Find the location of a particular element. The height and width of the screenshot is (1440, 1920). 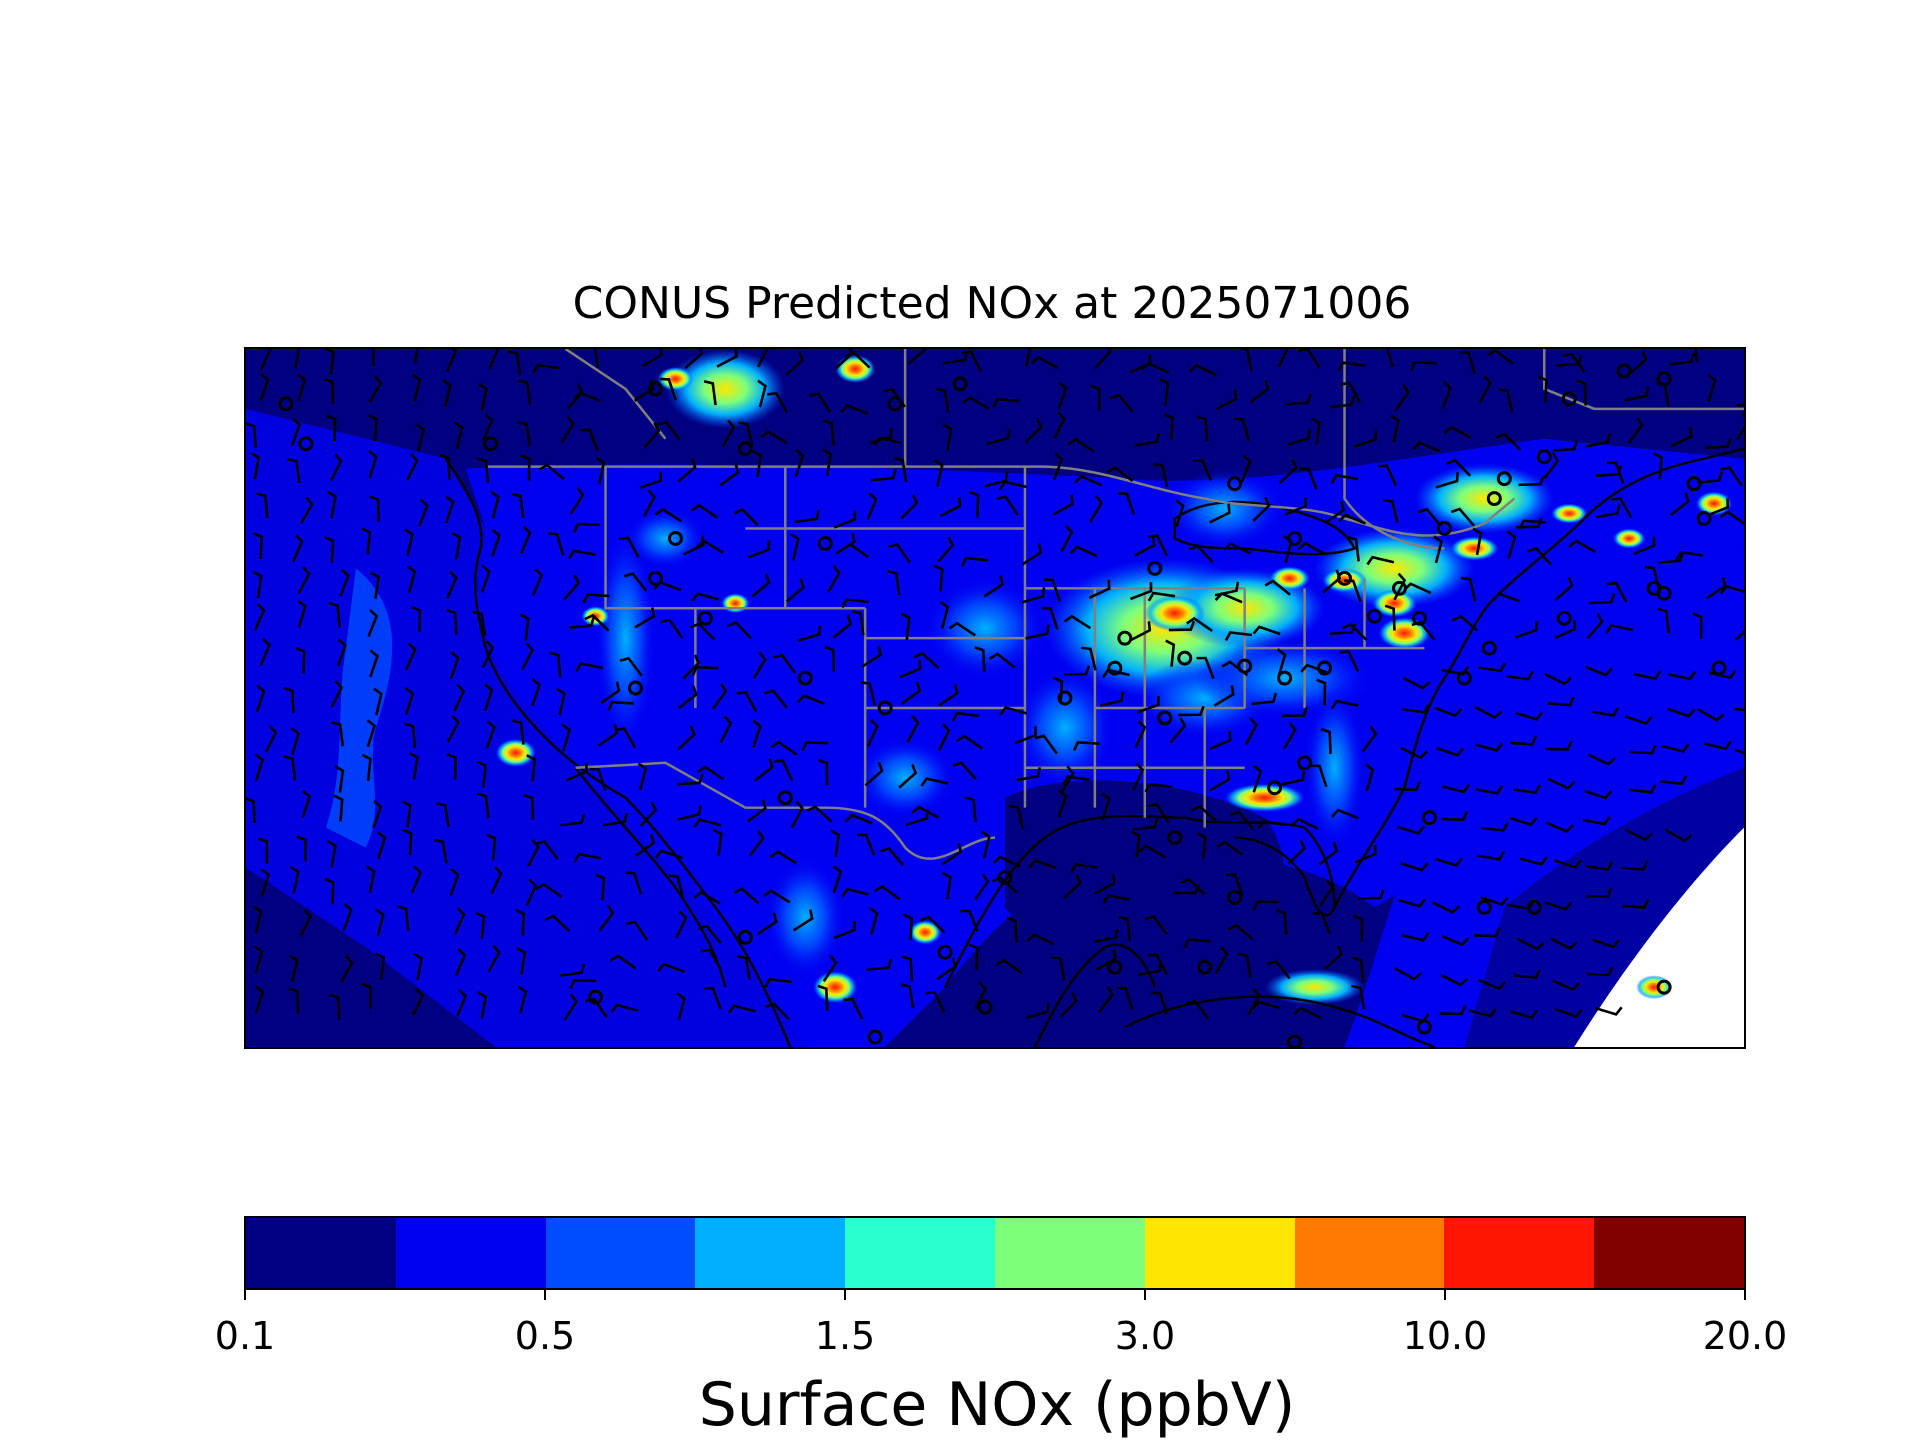

gulf-coastline is located at coordinates (1139, 901).